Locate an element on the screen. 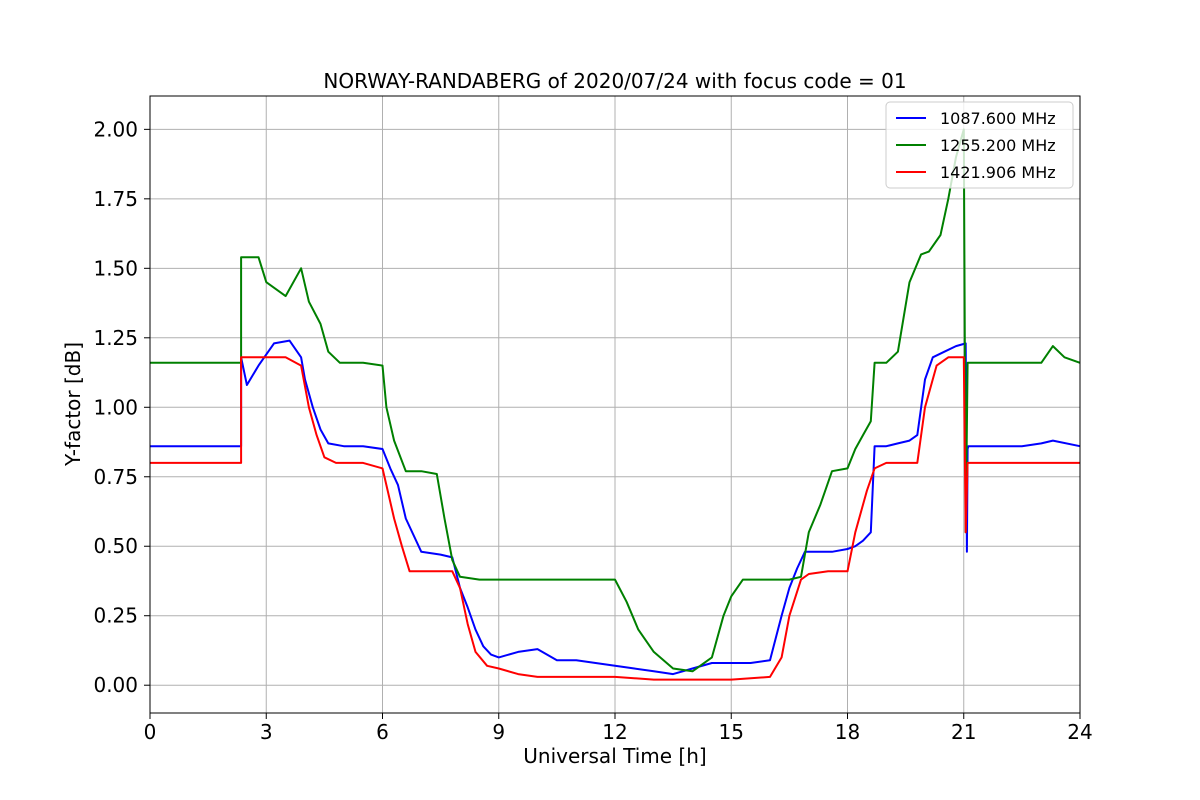 This screenshot has width=1200, height=800. x-tick-label: 12 is located at coordinates (614, 732).